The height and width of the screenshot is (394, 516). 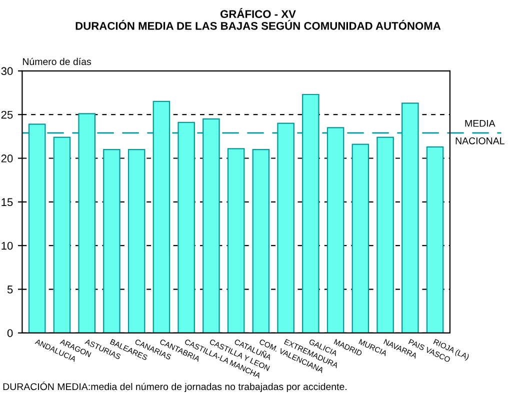 I want to click on y-tick-label: 5, so click(x=10, y=290).